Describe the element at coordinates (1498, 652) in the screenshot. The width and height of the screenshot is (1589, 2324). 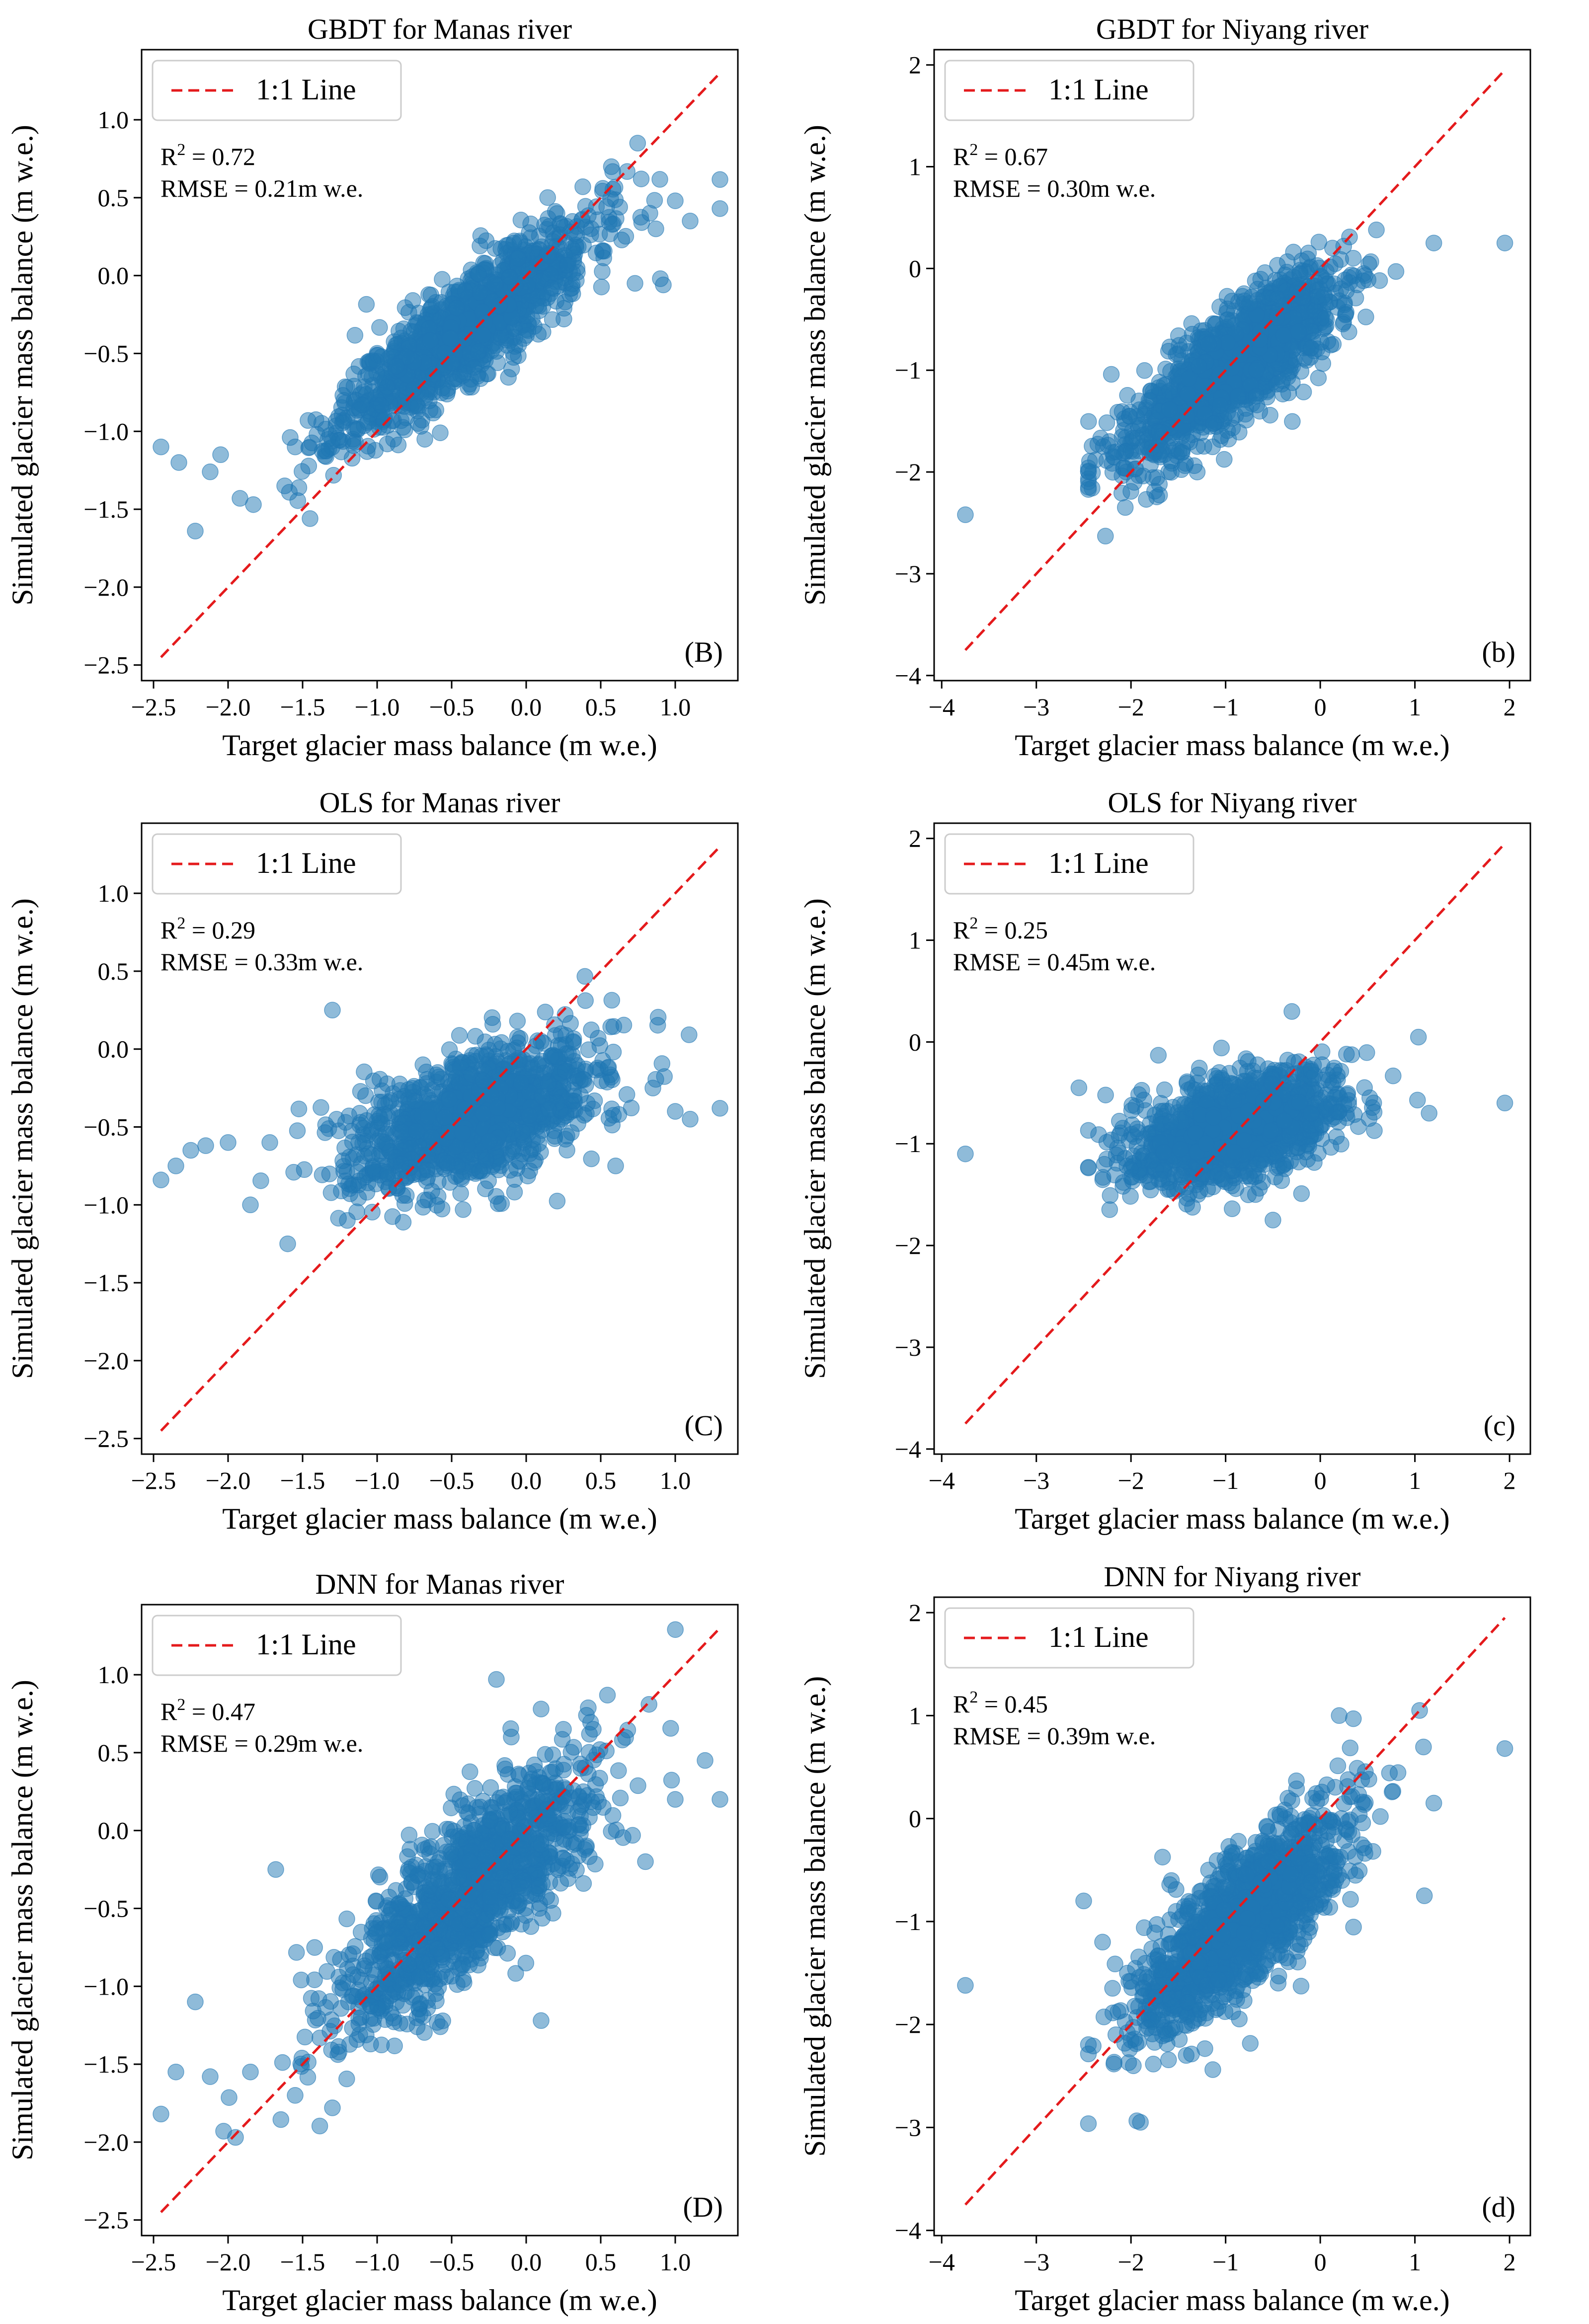
I see `panel-label: (b)` at that location.